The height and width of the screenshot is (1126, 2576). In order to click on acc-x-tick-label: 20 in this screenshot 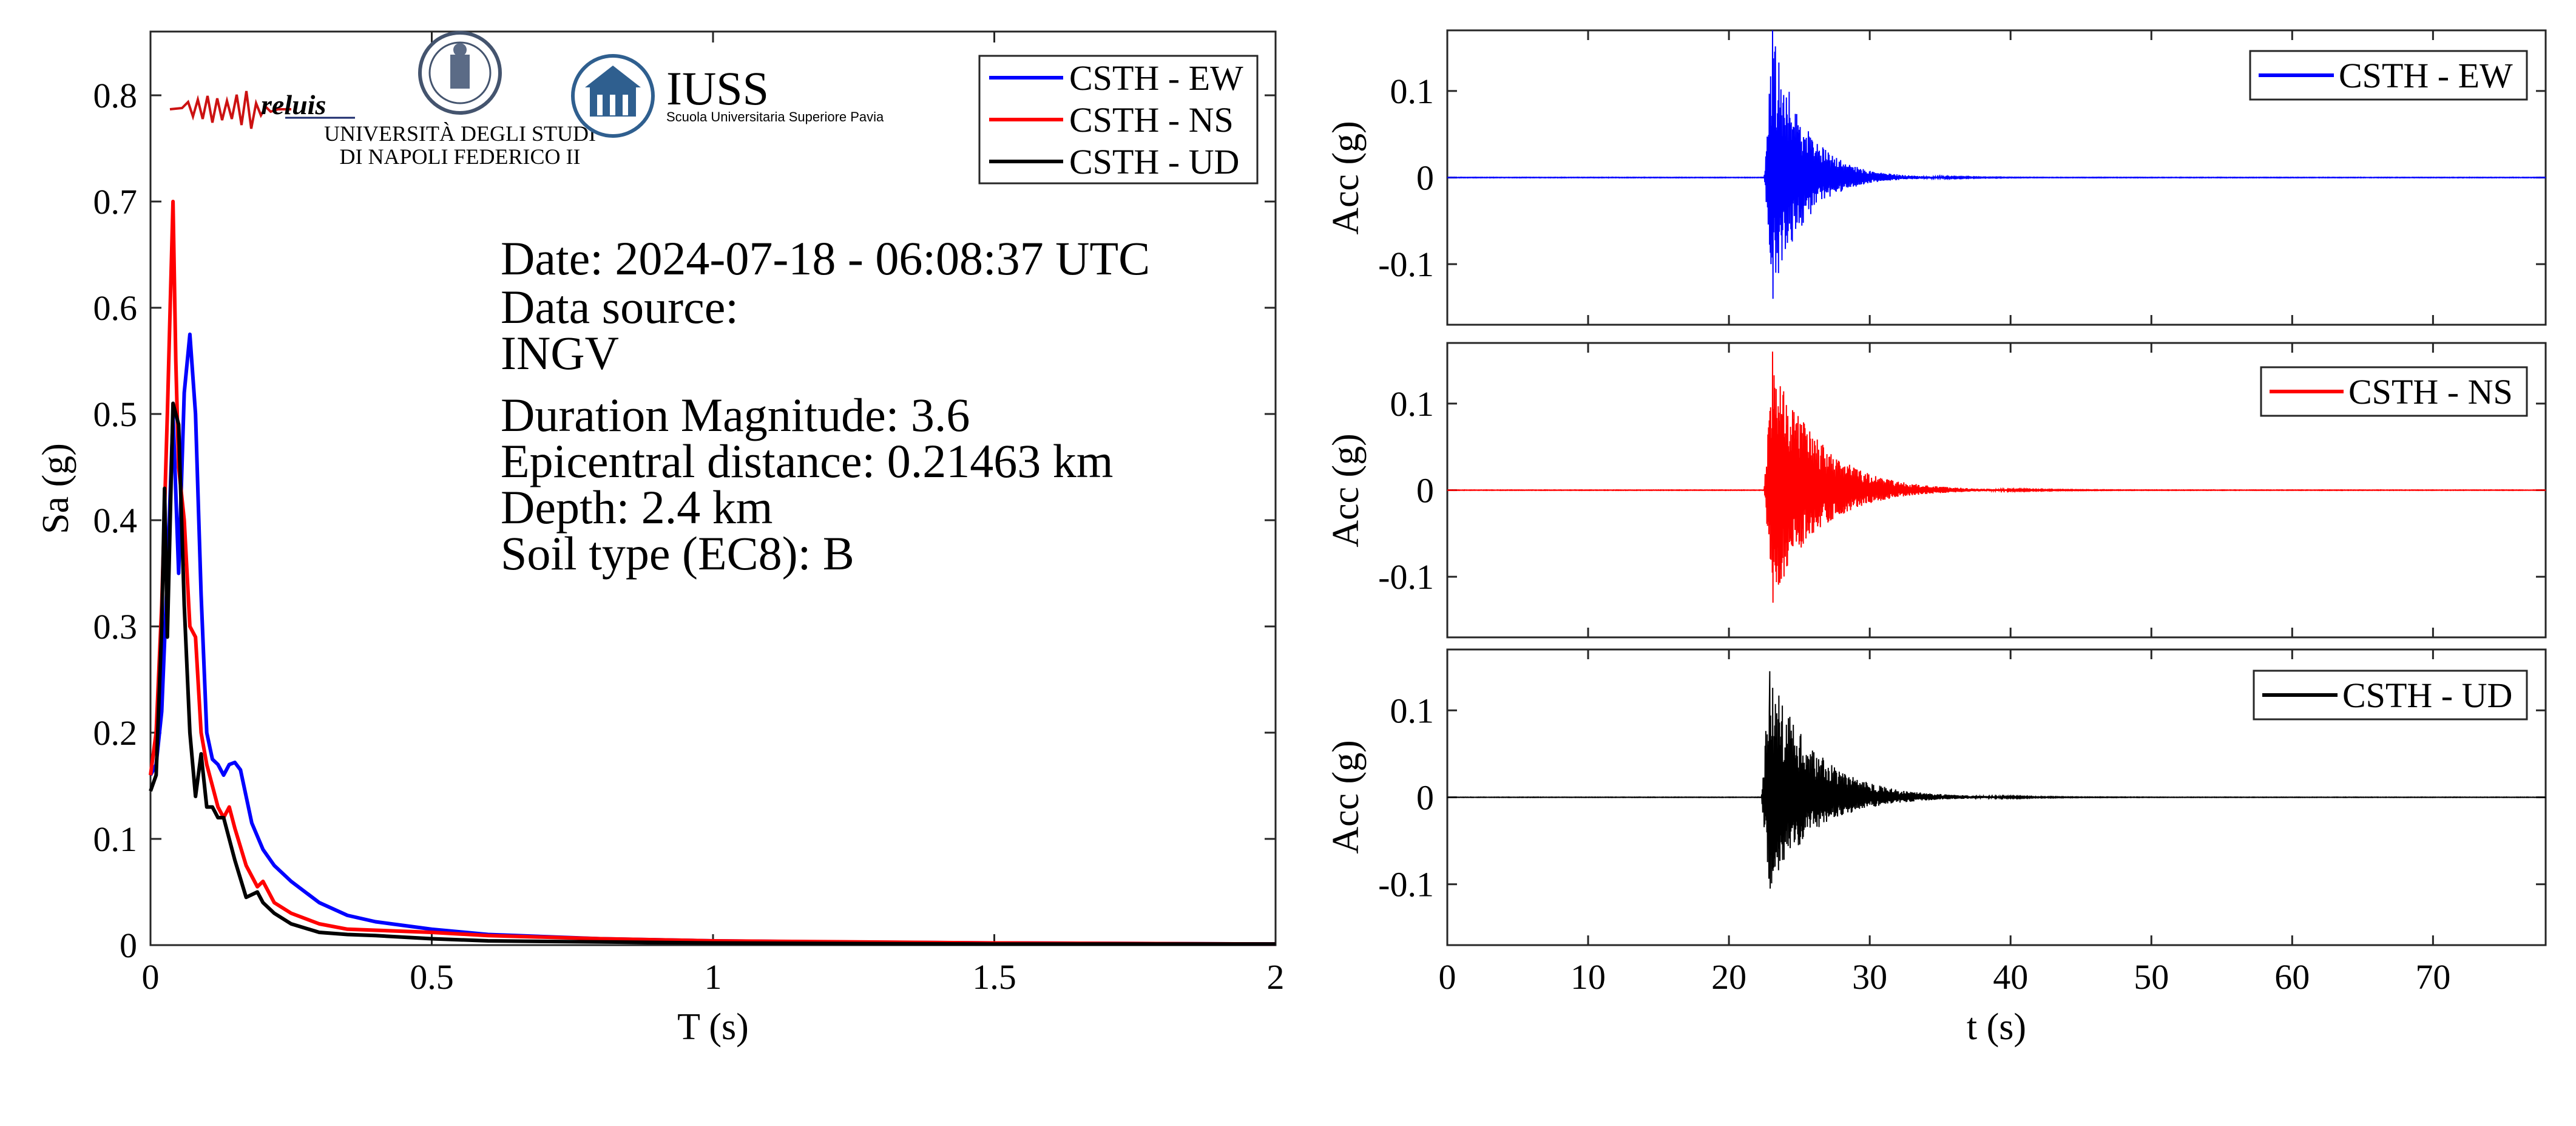, I will do `click(1728, 977)`.